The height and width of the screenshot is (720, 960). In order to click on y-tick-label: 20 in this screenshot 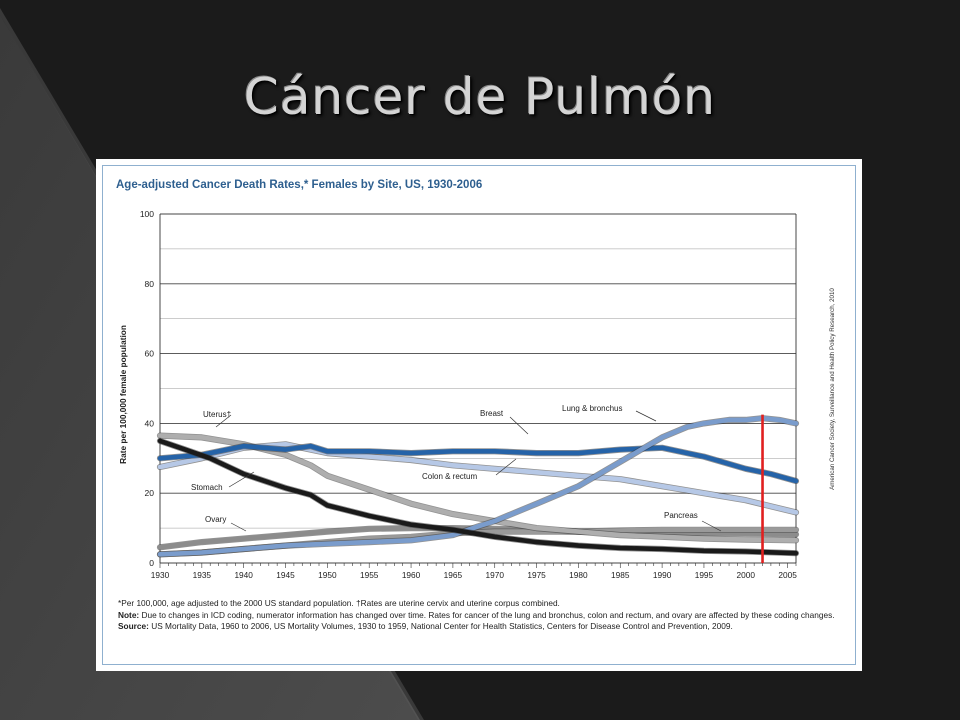, I will do `click(150, 493)`.